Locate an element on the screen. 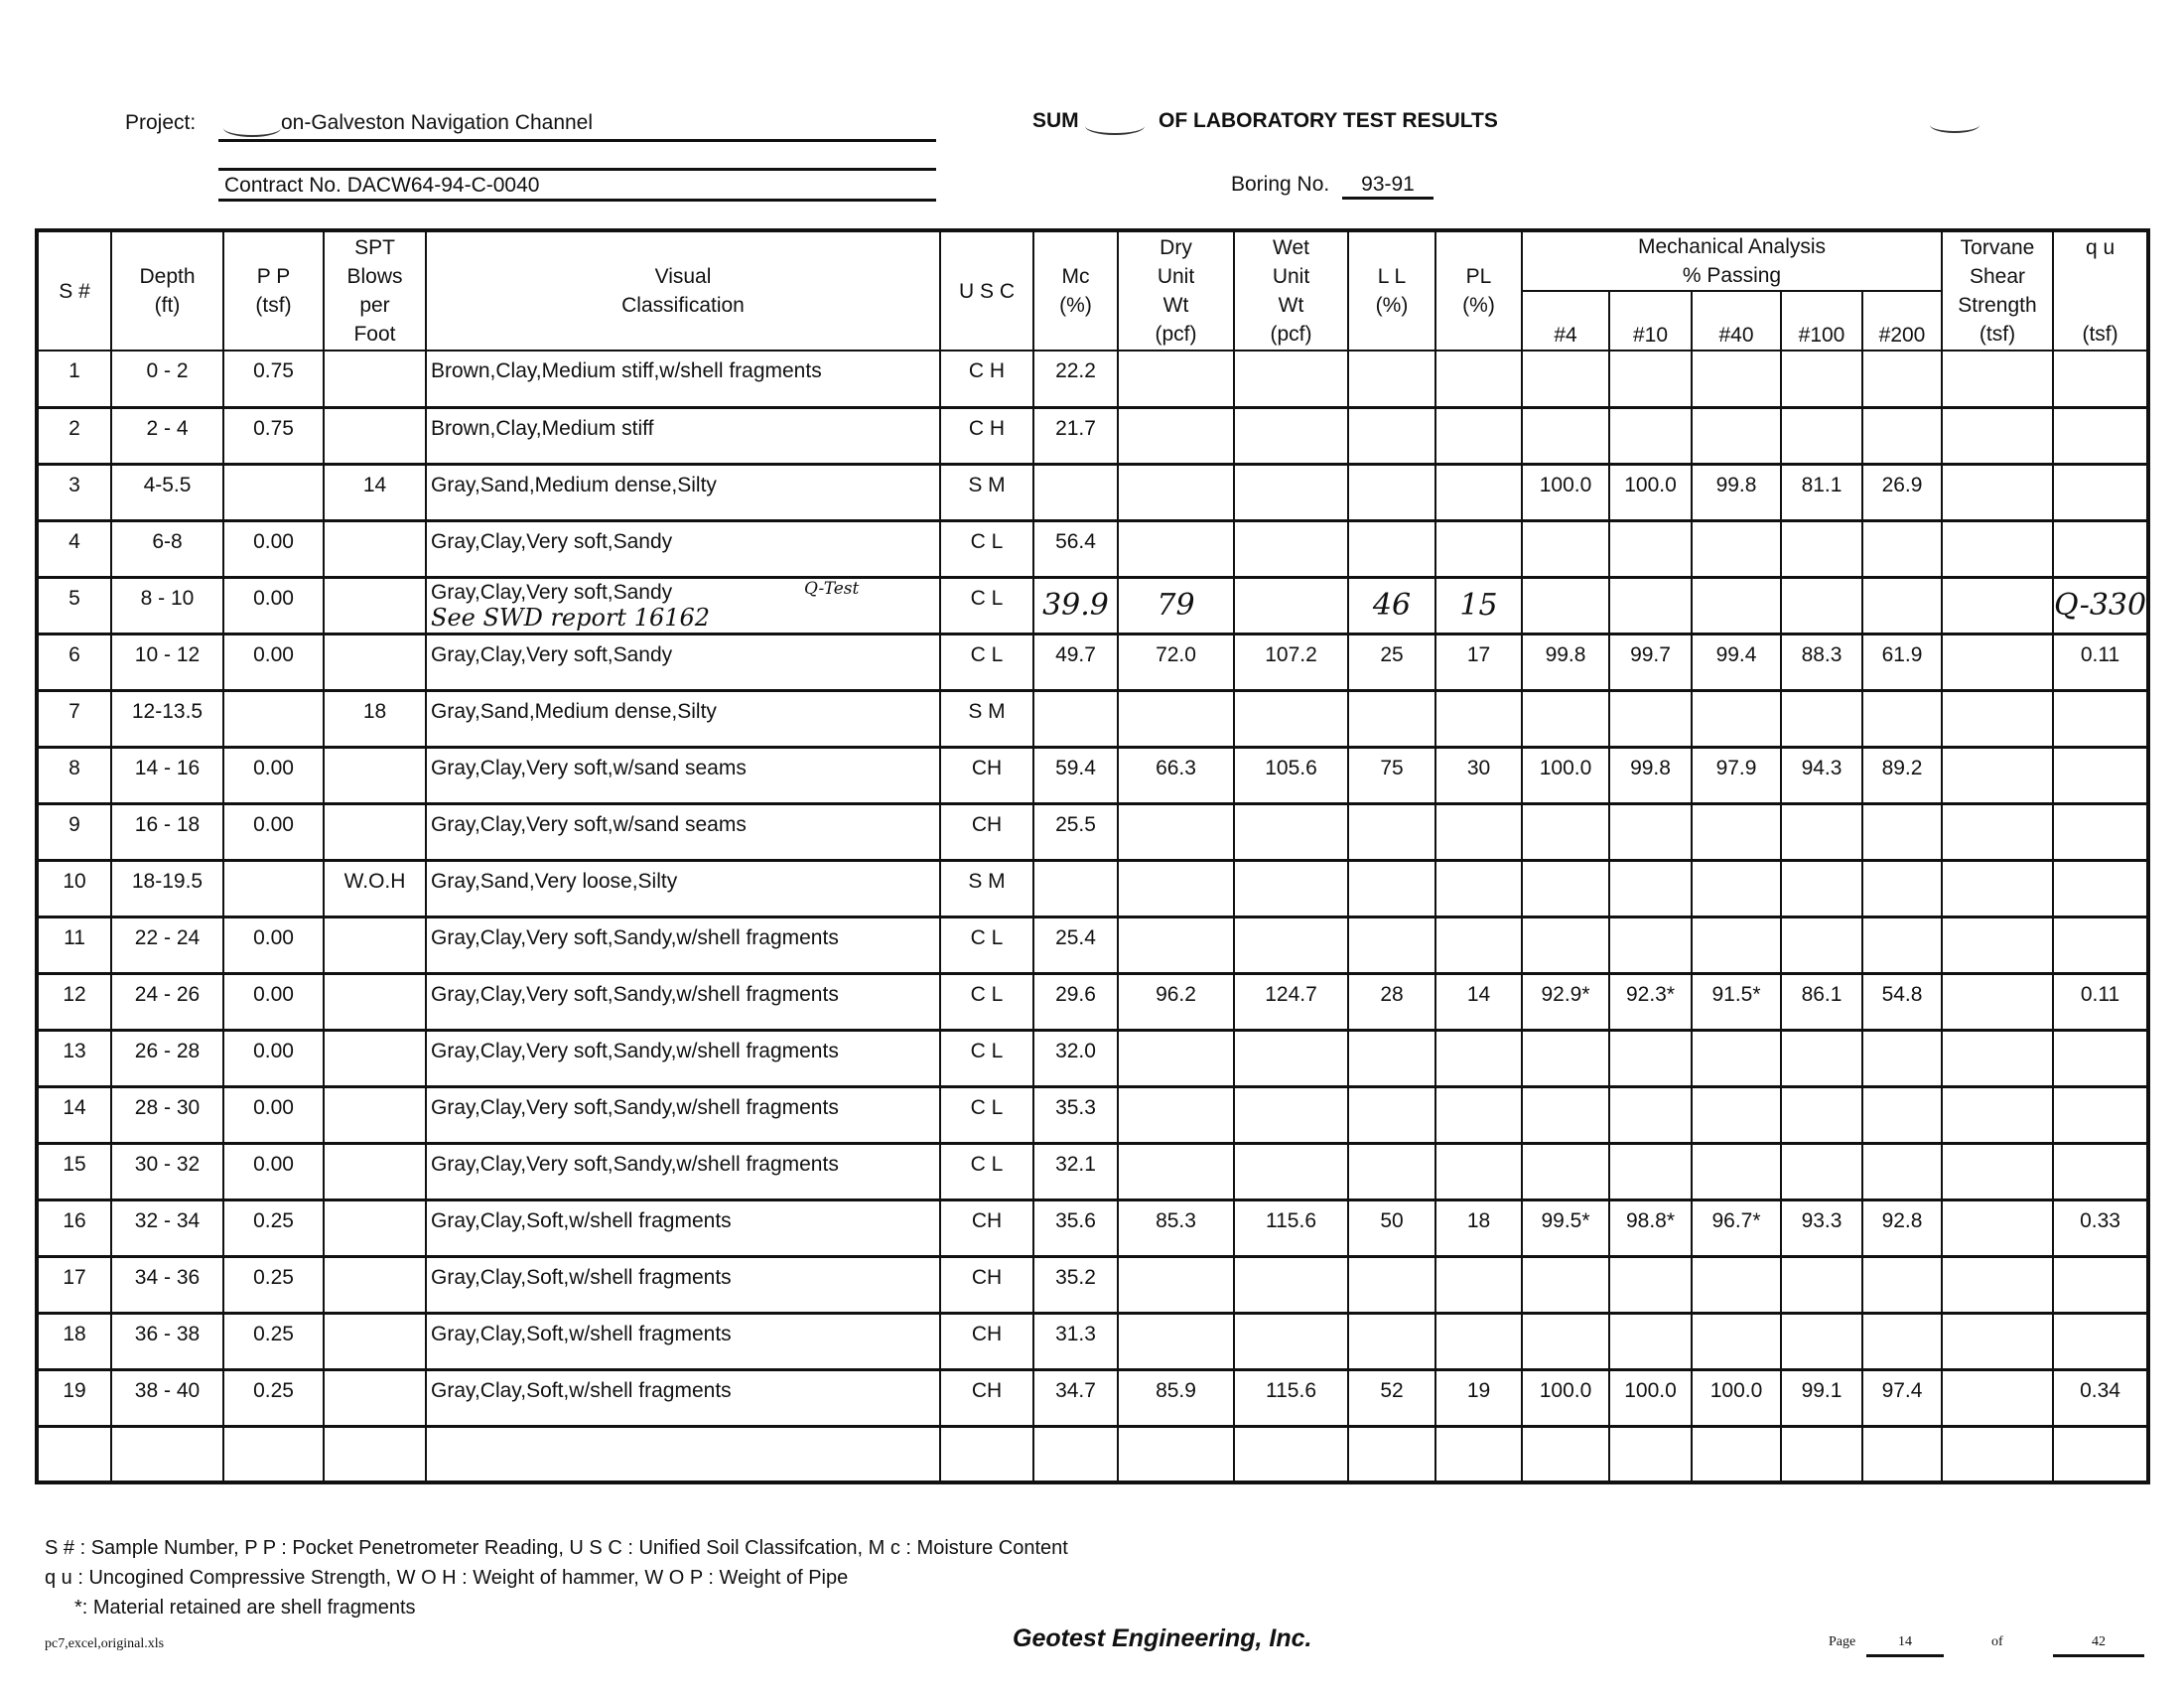  cell-pl: 15 is located at coordinates (1478, 605).